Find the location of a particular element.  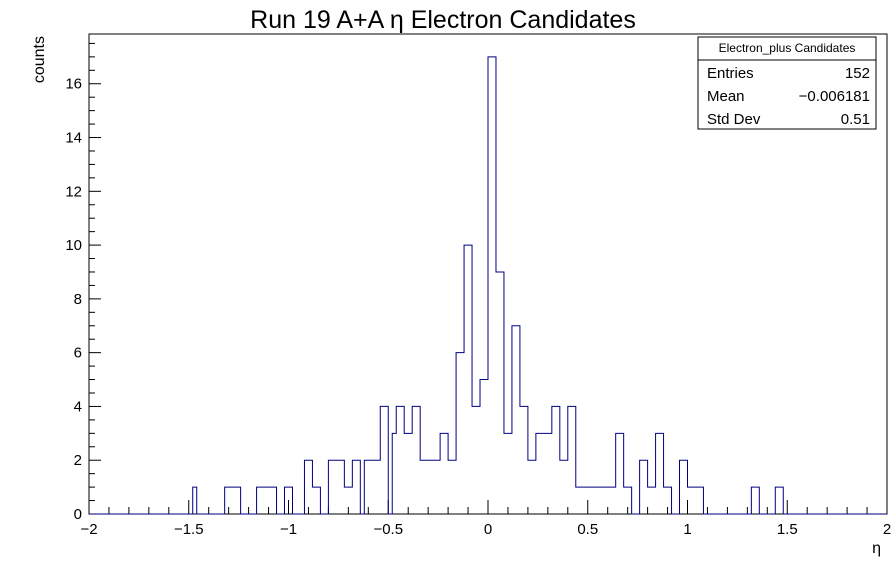

y-tick-label: 2 is located at coordinates (78, 460).